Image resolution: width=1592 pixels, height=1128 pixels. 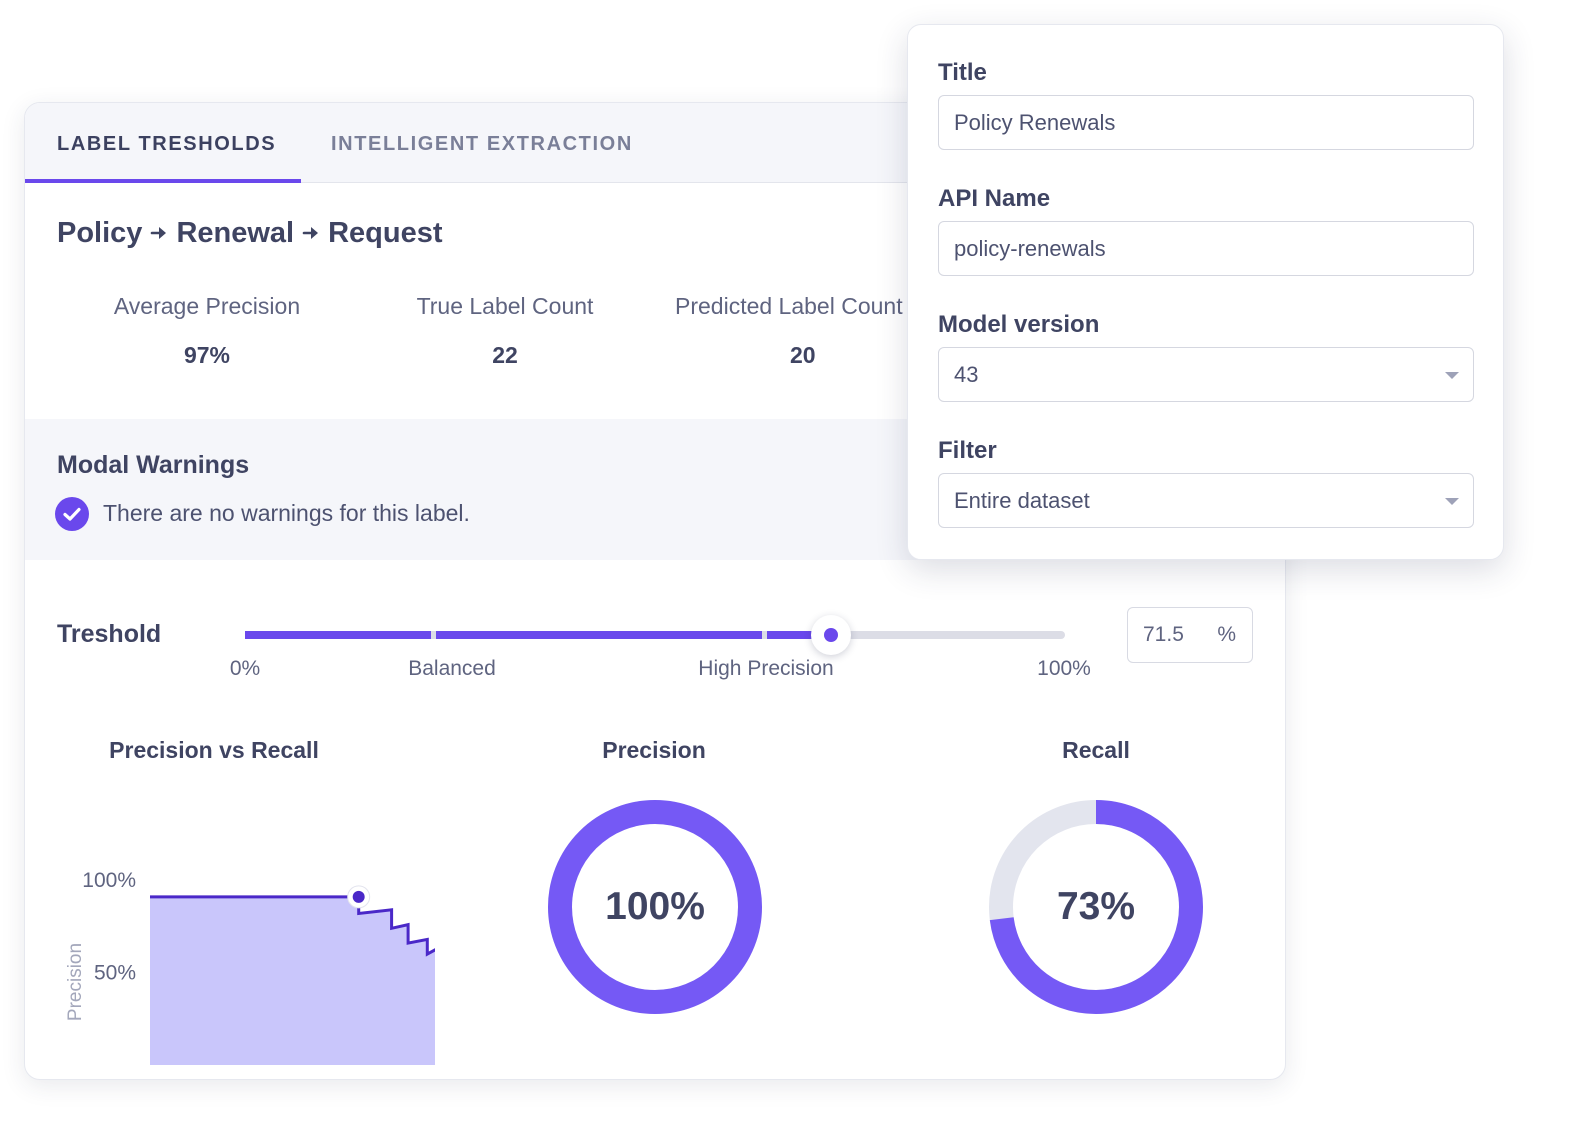 What do you see at coordinates (235, 232) in the screenshot?
I see `breadcrumb-item-renewal: Renewal` at bounding box center [235, 232].